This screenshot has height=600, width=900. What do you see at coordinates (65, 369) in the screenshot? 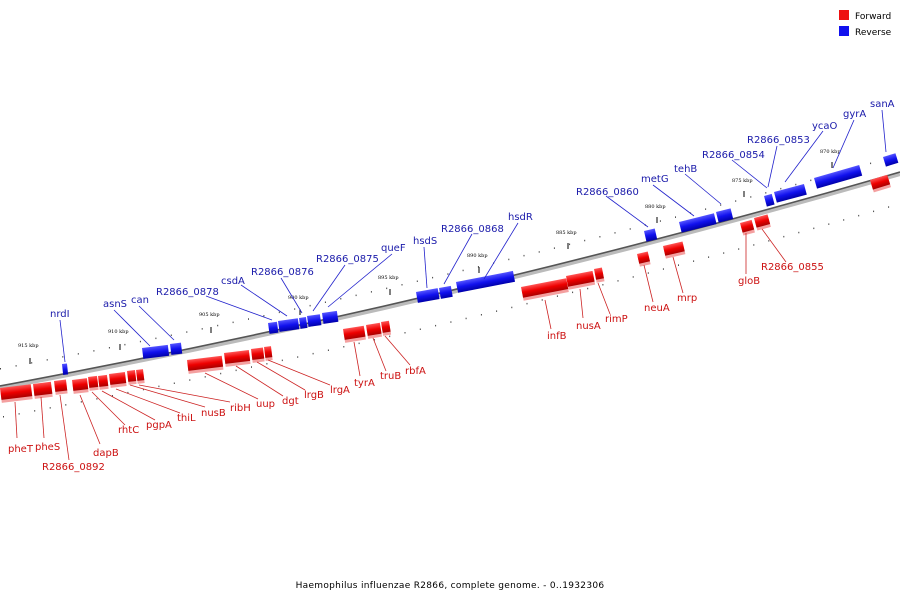
I see `gene-nrdI` at bounding box center [65, 369].